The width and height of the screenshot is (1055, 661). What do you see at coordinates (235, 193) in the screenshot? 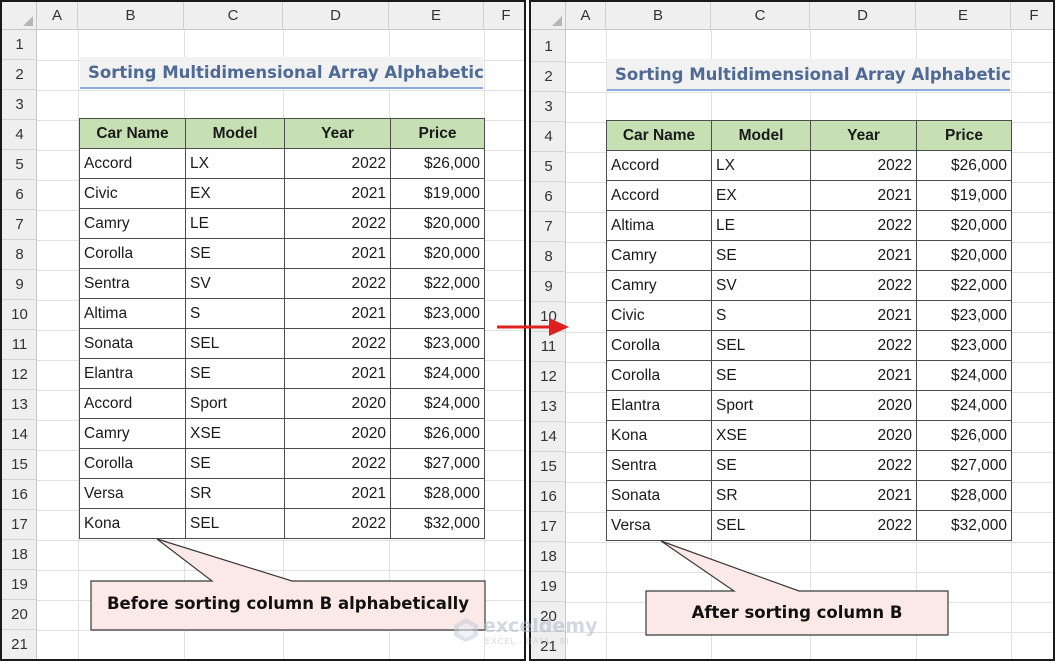
I see `cell-model: EX` at bounding box center [235, 193].